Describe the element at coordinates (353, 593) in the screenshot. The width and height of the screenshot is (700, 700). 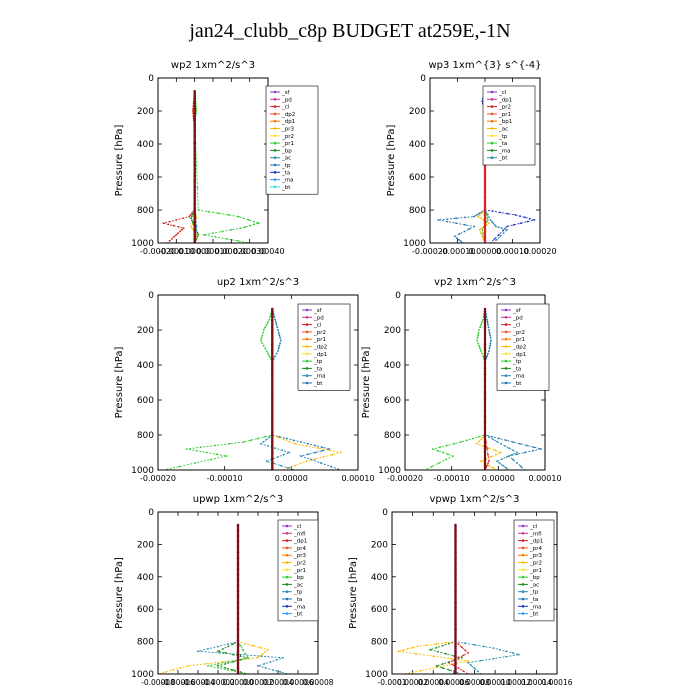
I see `y-axis-label: Pressure [hPa]` at that location.